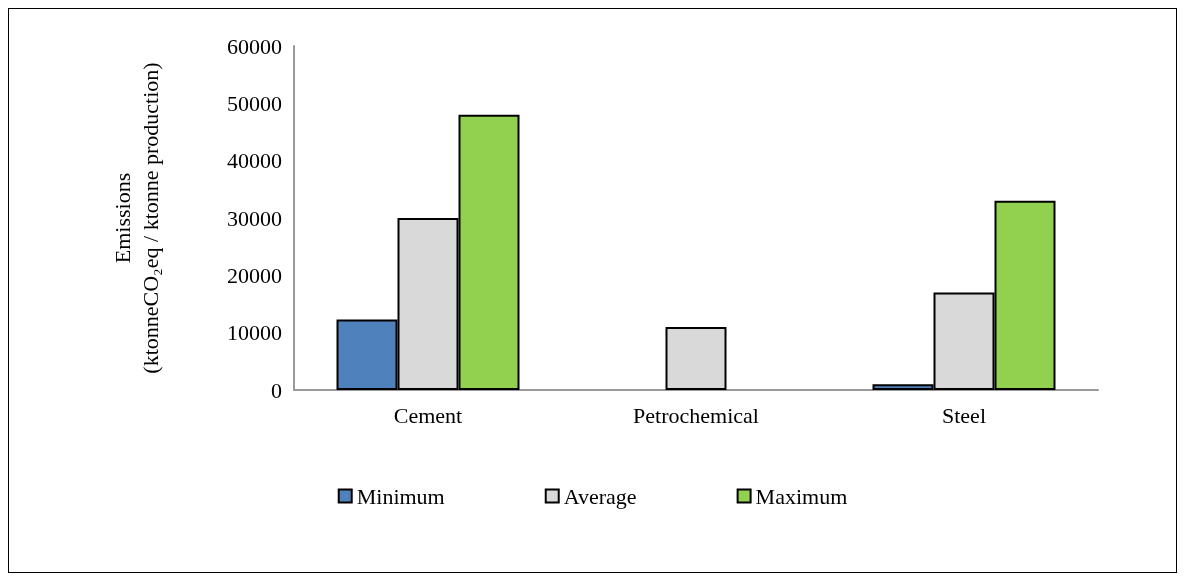  What do you see at coordinates (136, 218) in the screenshot?
I see `y-axis-title: Emissions (ktonneCO₂eq / ktonne production)` at bounding box center [136, 218].